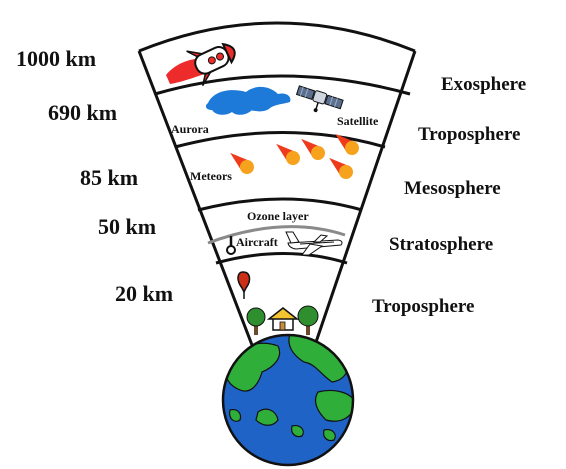  Describe the element at coordinates (211, 176) in the screenshot. I see `meteors-label: Meteors` at that location.